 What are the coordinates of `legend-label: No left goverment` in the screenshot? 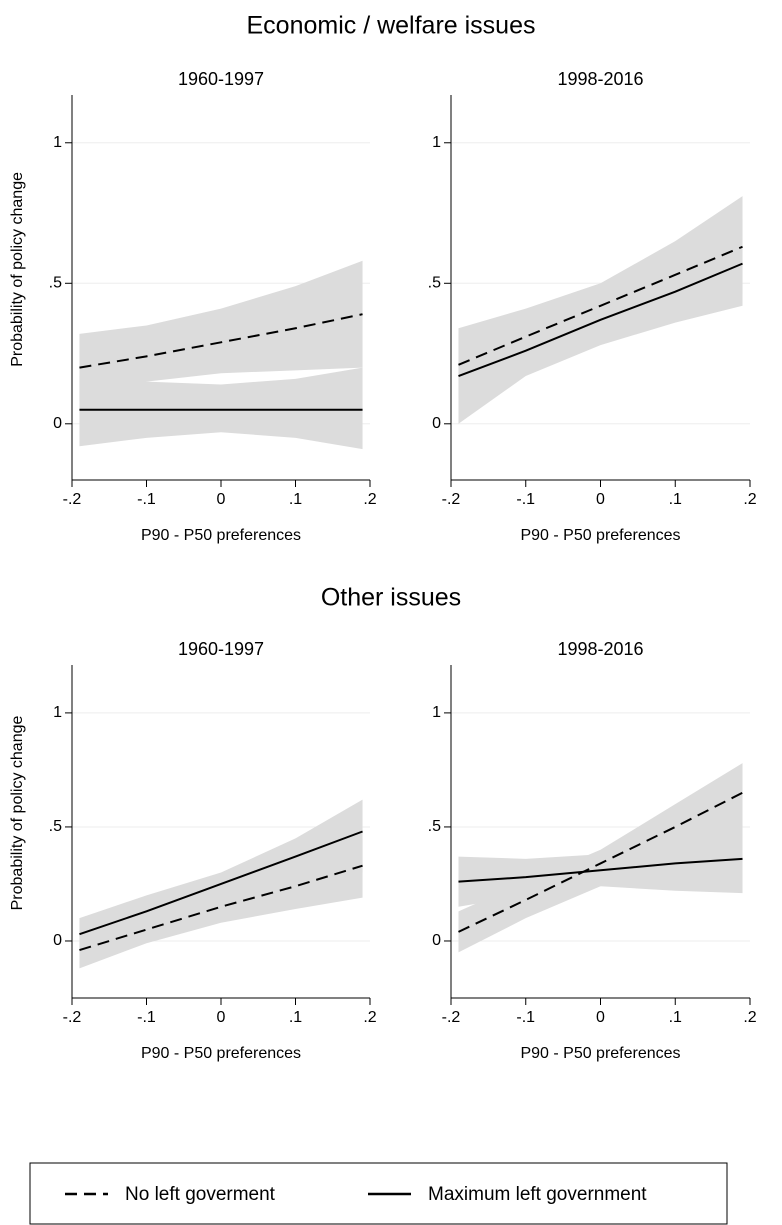 It's located at (200, 1194).